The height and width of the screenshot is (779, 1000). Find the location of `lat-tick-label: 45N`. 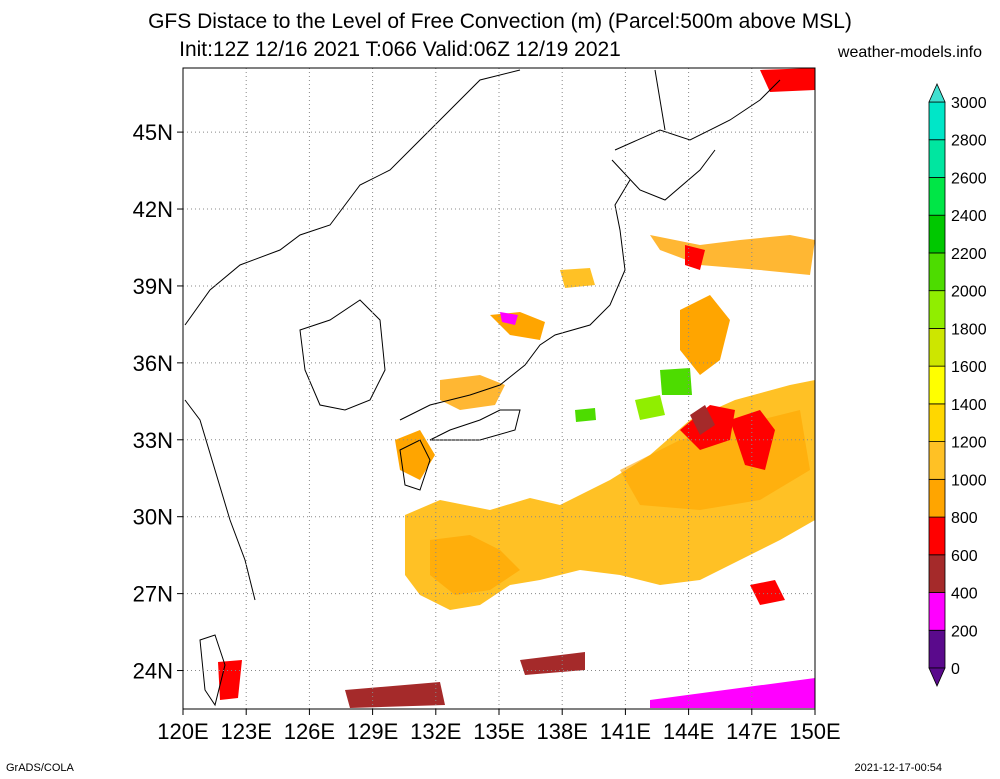

lat-tick-label: 45N is located at coordinates (153, 132).